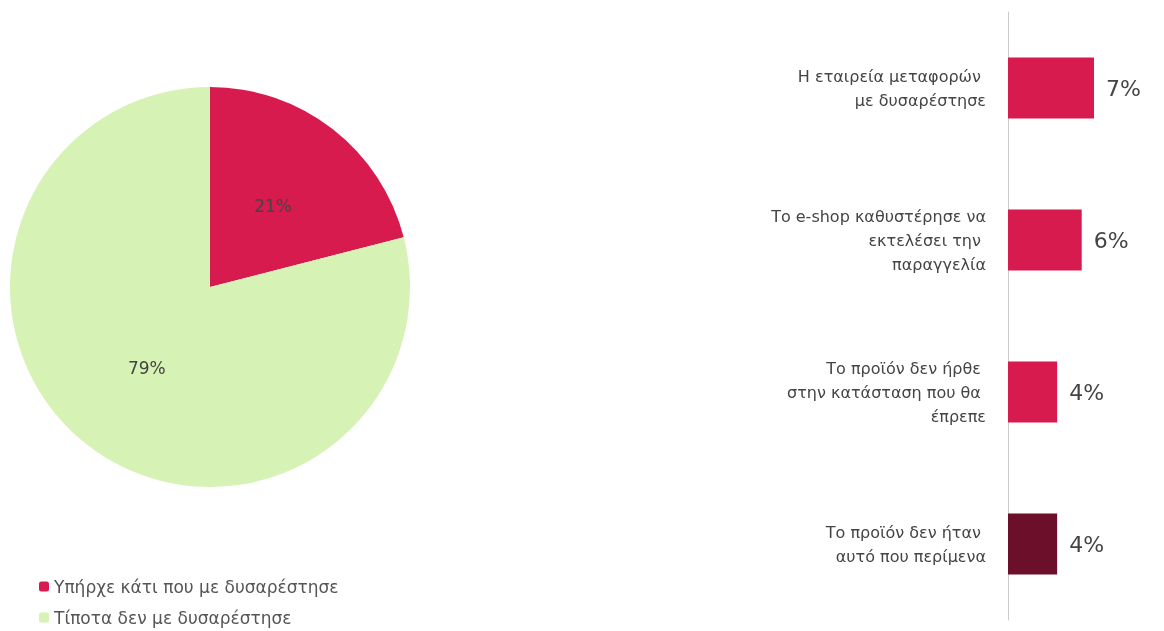  I want to click on data-label: 79%, so click(146, 368).